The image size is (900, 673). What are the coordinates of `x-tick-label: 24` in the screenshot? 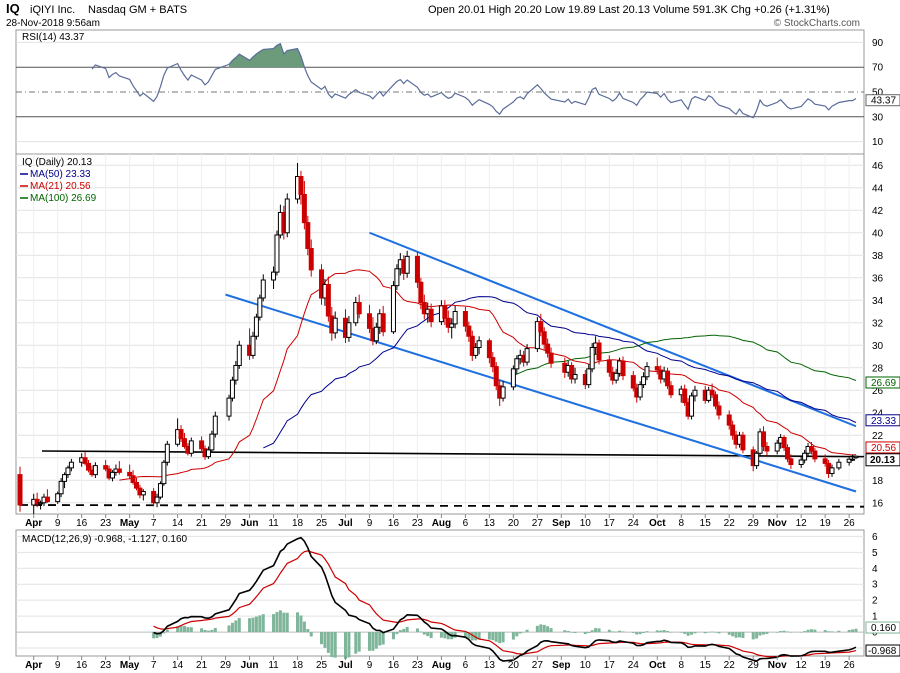 It's located at (634, 665).